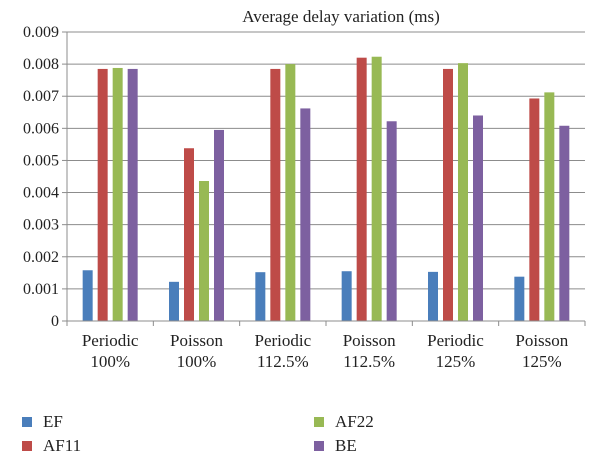 The image size is (591, 460). Describe the element at coordinates (346, 445) in the screenshot. I see `legend-label-be: BE` at that location.